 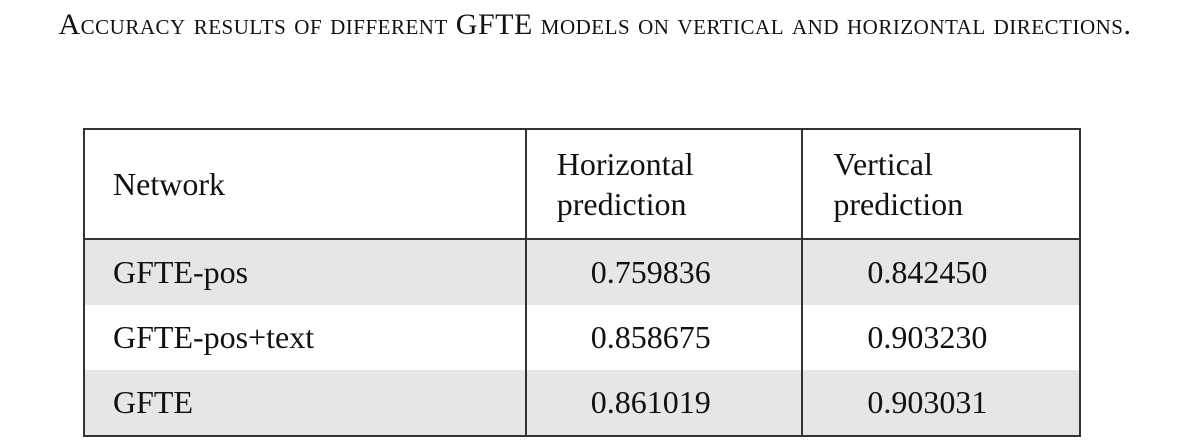 What do you see at coordinates (305, 403) in the screenshot?
I see `network-cell: GFTE` at bounding box center [305, 403].